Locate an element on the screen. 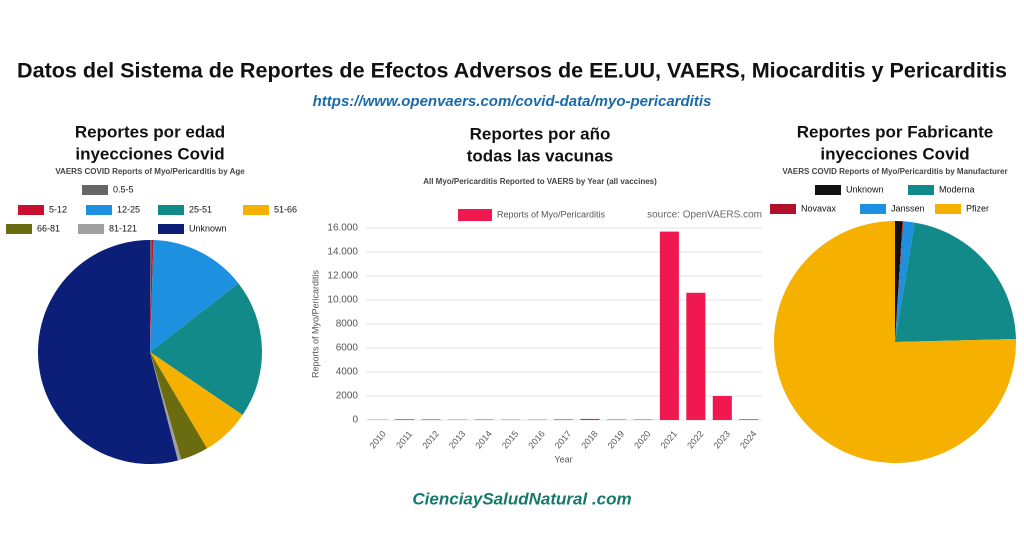  y-tick-label: 16.000 is located at coordinates (342, 228).